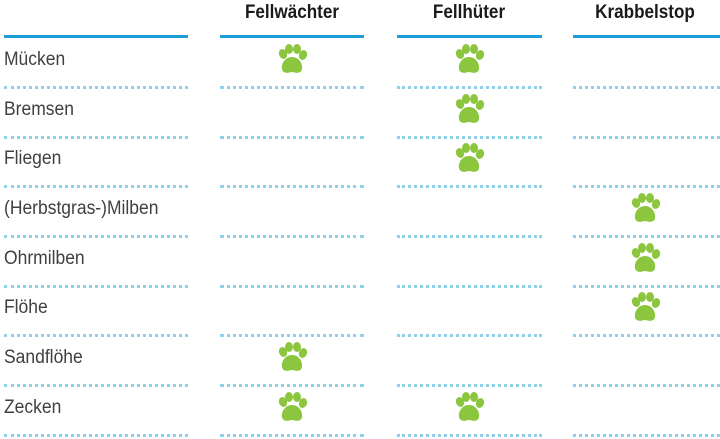 This screenshot has height=439, width=720. I want to click on row-label: Fliegen, so click(33, 158).